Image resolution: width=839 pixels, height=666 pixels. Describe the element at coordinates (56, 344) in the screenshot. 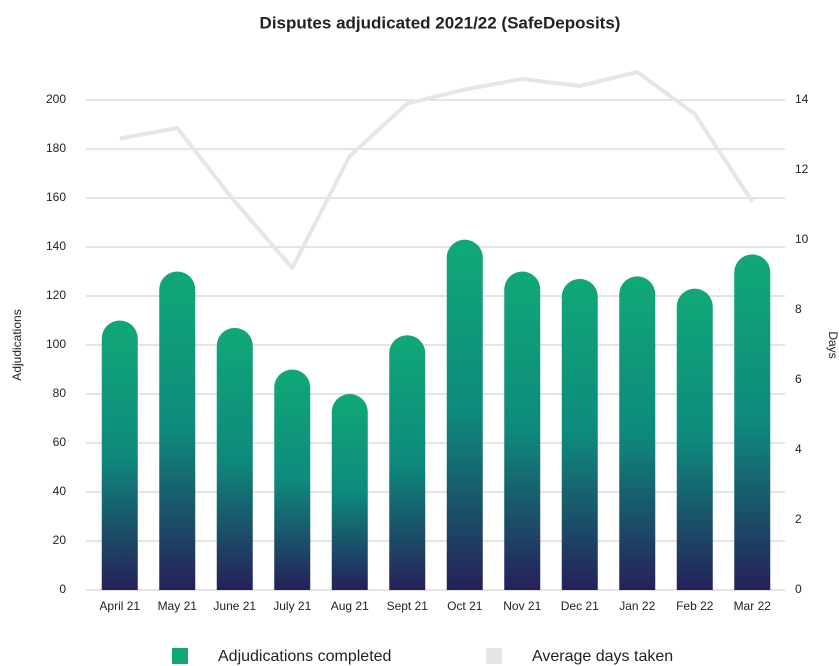

I see `y-tick-label: 100` at that location.